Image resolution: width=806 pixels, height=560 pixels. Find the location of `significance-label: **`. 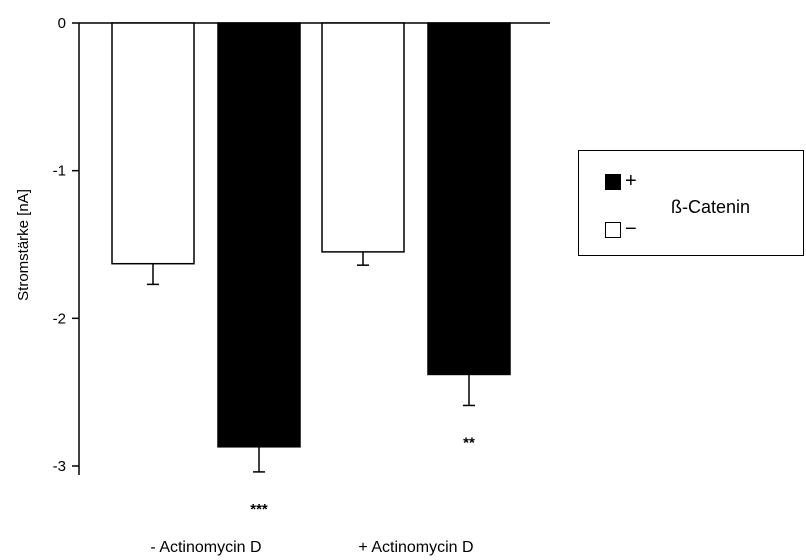

significance-label: ** is located at coordinates (469, 442).